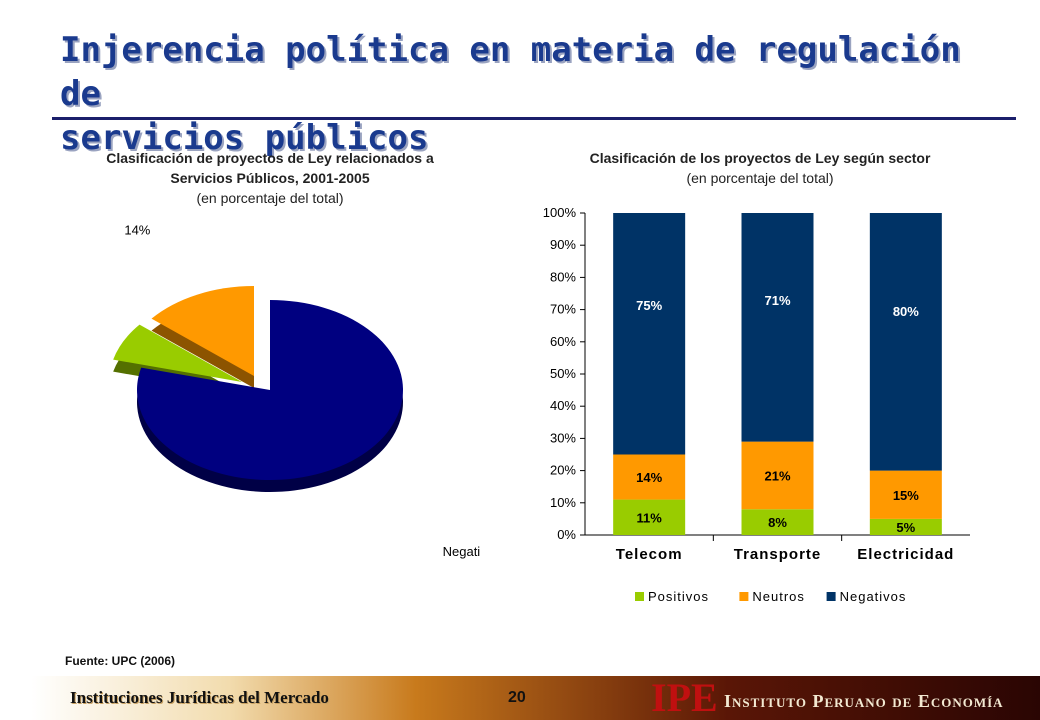 This screenshot has width=1040, height=720. What do you see at coordinates (649, 334) in the screenshot?
I see `bar-segment-negativos-telecom` at bounding box center [649, 334].